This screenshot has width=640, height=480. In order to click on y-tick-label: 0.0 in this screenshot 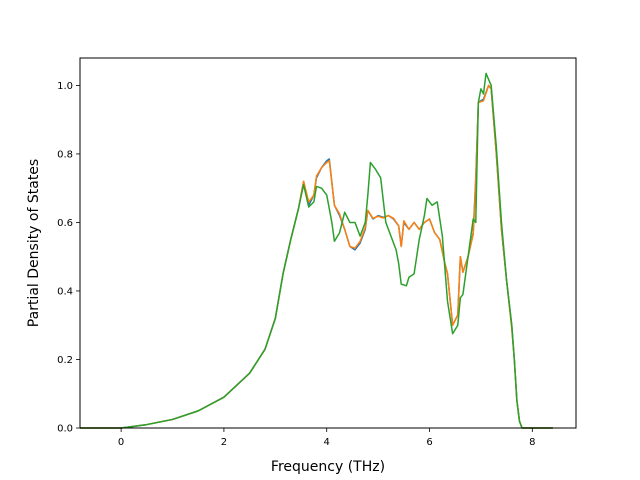, I will do `click(65, 429)`.